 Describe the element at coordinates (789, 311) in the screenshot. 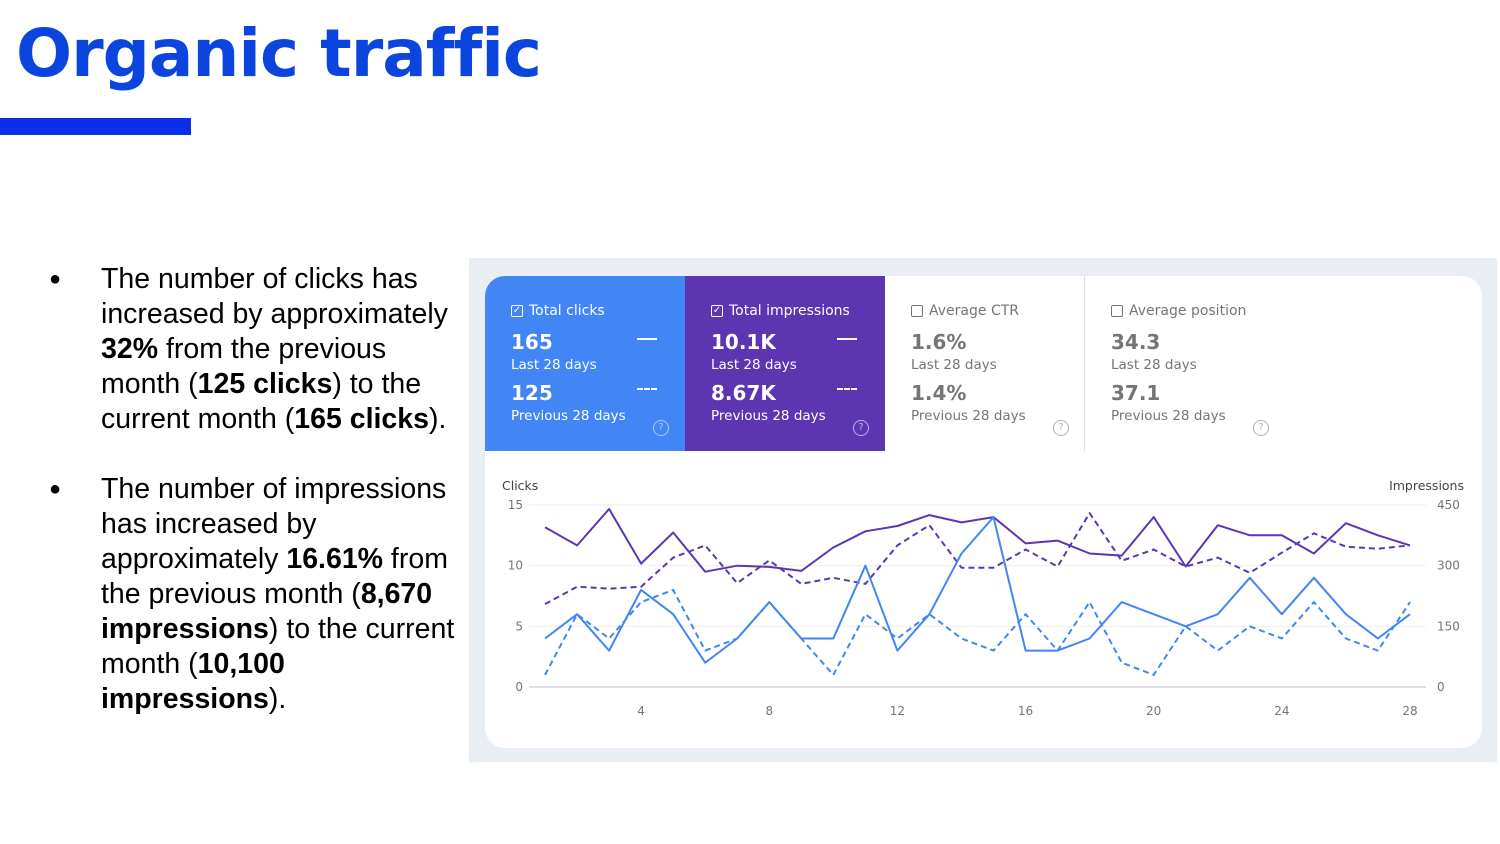

I see `metric-label: Total impressions` at that location.